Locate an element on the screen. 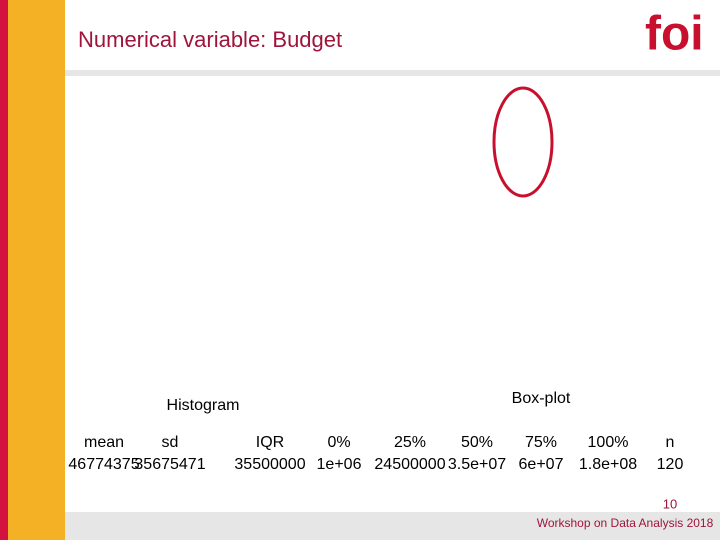 Image resolution: width=720 pixels, height=540 pixels. table-header-cell: 75% is located at coordinates (541, 442).